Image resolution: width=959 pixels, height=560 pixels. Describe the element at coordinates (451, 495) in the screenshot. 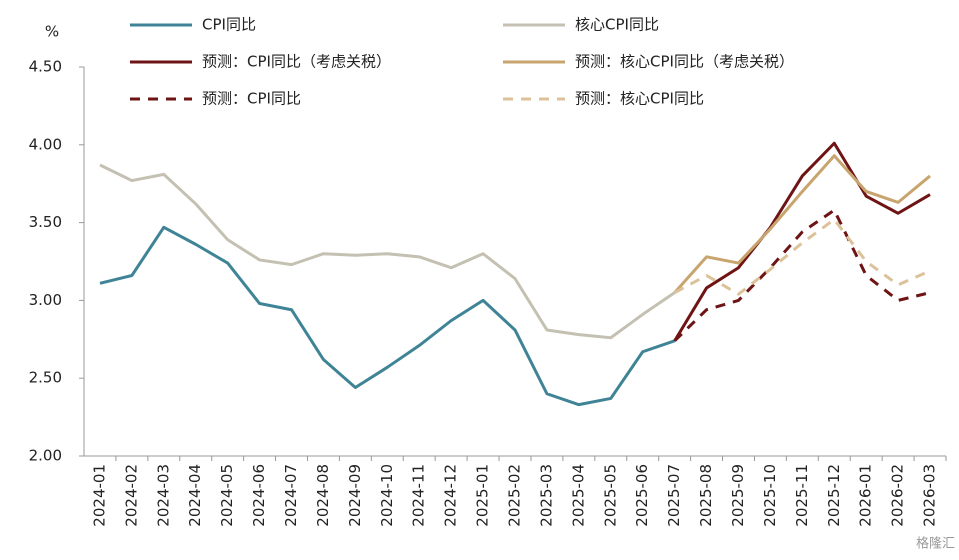

I see `x-tick-label: 2024-12` at that location.